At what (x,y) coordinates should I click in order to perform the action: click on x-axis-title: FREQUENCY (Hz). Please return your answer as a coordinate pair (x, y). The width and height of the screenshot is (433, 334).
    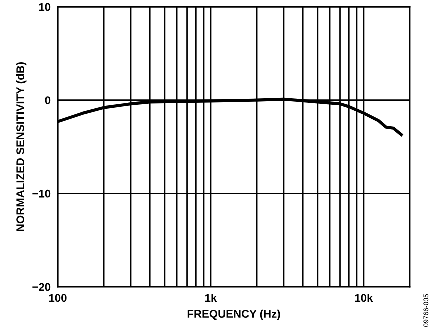
    Looking at the image, I should click on (234, 315).